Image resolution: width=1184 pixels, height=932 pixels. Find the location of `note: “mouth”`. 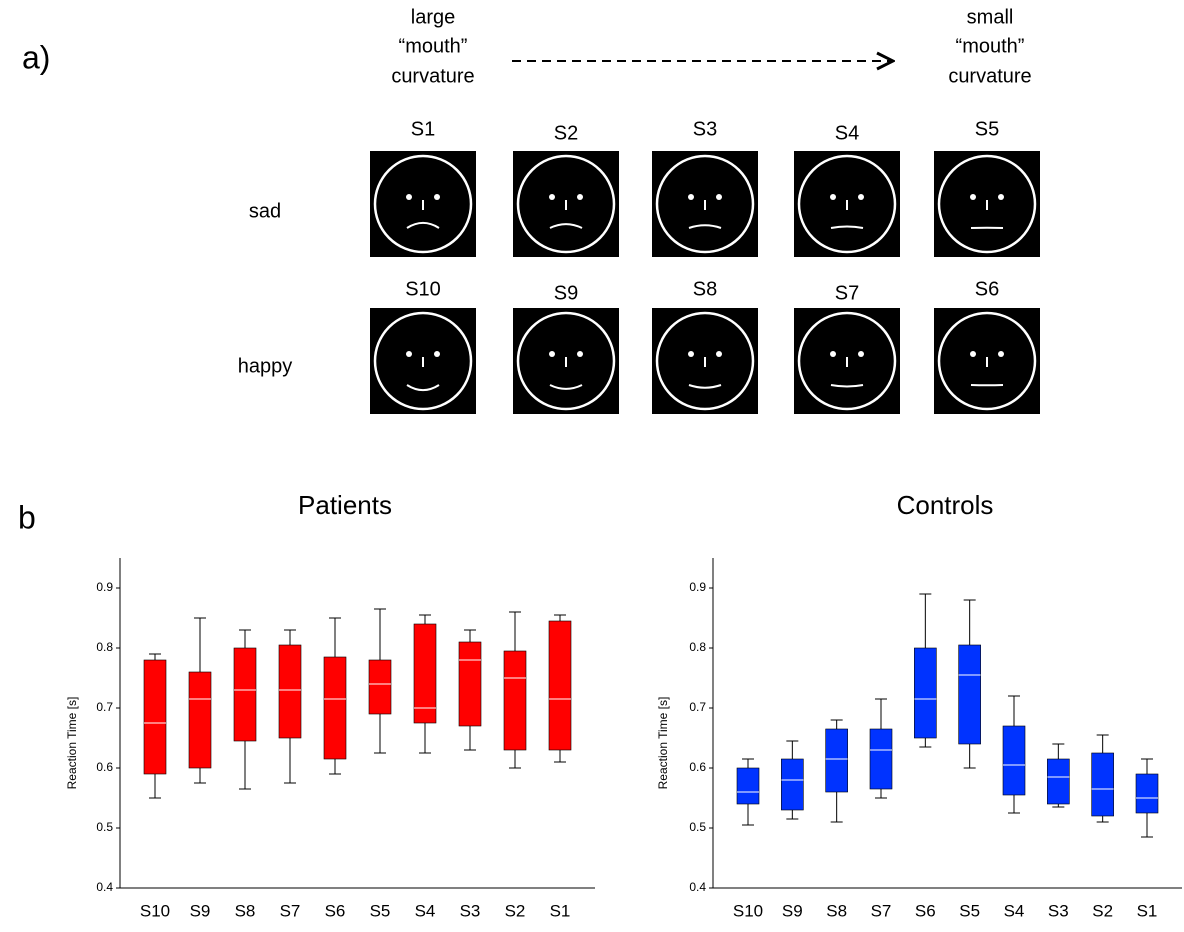

note: “mouth” is located at coordinates (433, 46).